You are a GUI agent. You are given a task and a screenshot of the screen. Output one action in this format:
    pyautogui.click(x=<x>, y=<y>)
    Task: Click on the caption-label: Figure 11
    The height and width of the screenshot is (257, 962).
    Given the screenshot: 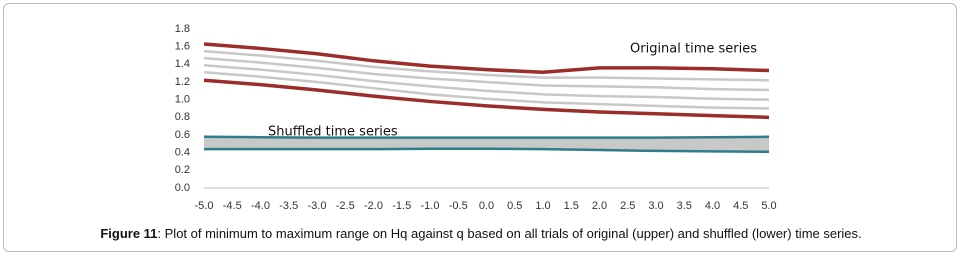 What is the action you would take?
    pyautogui.click(x=129, y=233)
    